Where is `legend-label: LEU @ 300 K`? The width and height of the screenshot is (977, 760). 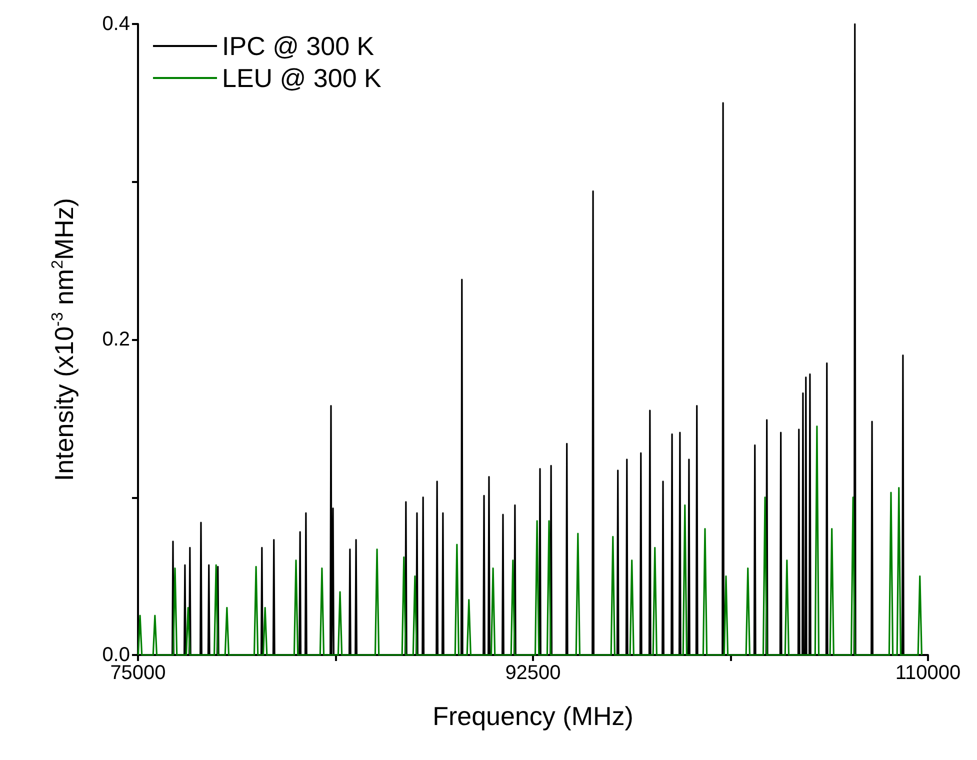 legend-label: LEU @ 300 K is located at coordinates (302, 78).